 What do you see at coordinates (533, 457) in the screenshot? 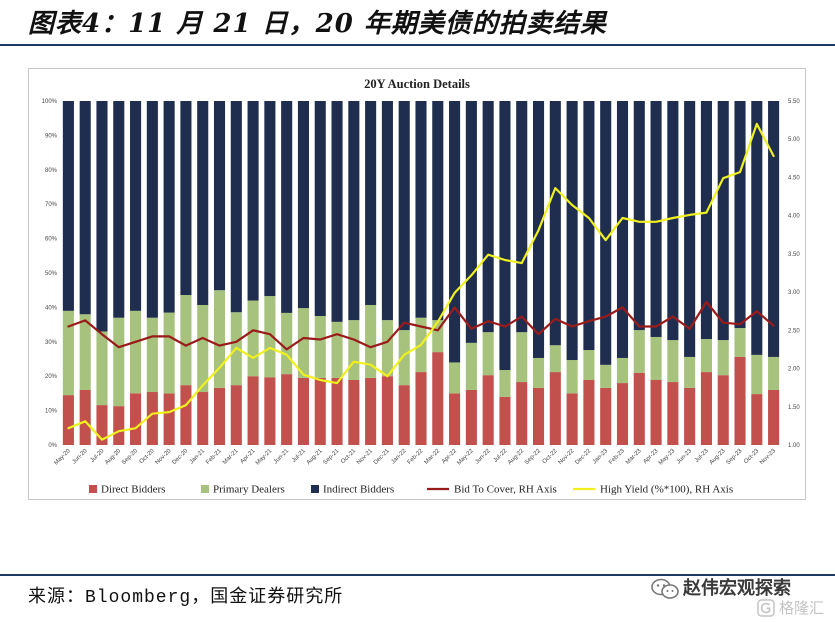
I see `x-tick-label: Sep-22` at bounding box center [533, 457].